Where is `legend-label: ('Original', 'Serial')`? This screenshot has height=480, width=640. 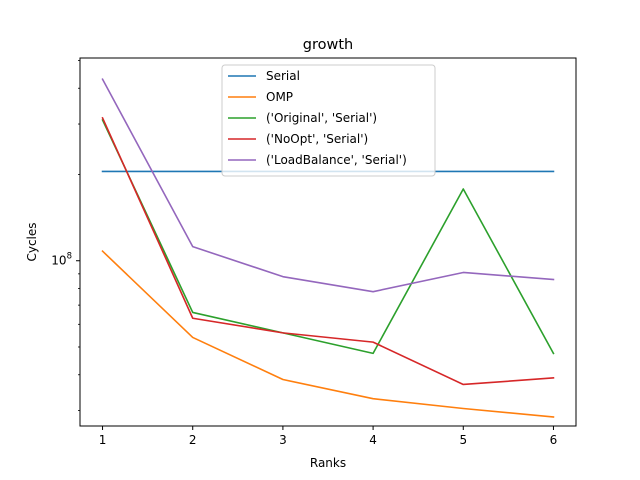
legend-label: ('Original', 'Serial') is located at coordinates (321, 118).